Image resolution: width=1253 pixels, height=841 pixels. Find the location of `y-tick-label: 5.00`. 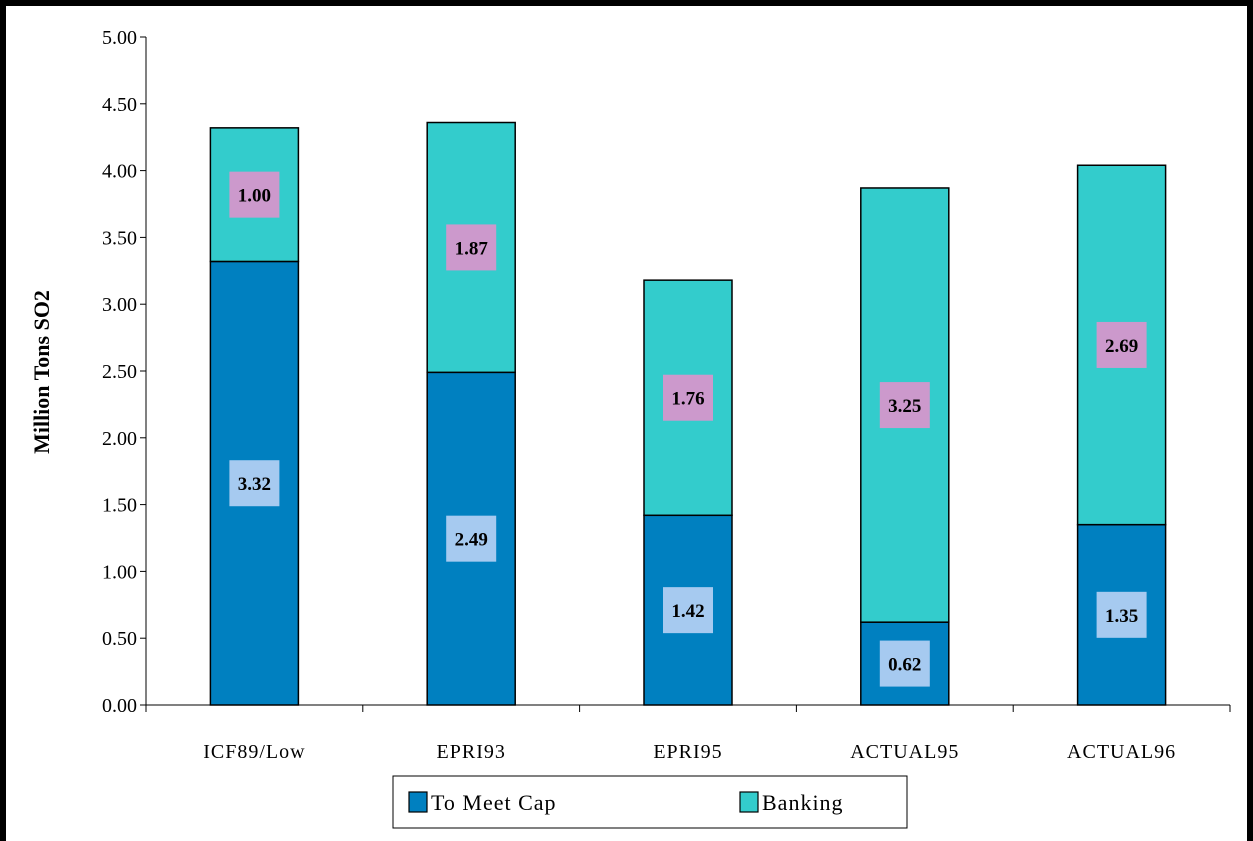

y-tick-label: 5.00 is located at coordinates (119, 38).